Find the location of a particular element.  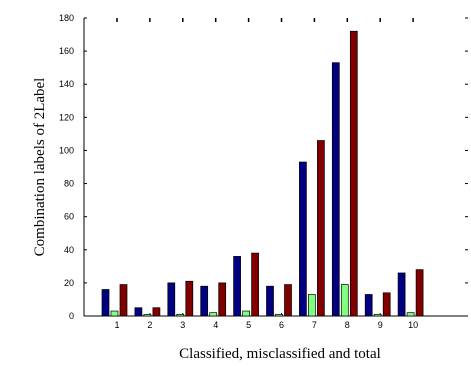

x-tick-label: 2 is located at coordinates (149, 325).